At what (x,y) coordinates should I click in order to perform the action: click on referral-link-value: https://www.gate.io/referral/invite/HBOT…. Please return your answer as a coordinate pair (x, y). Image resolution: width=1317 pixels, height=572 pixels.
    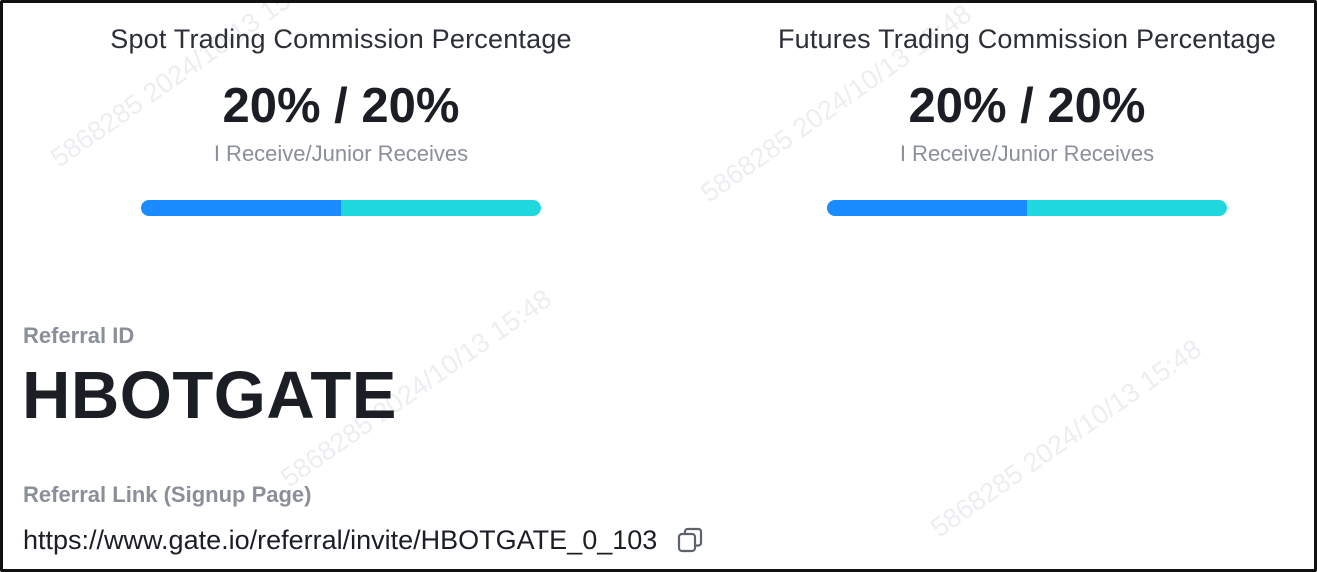
    Looking at the image, I should click on (340, 540).